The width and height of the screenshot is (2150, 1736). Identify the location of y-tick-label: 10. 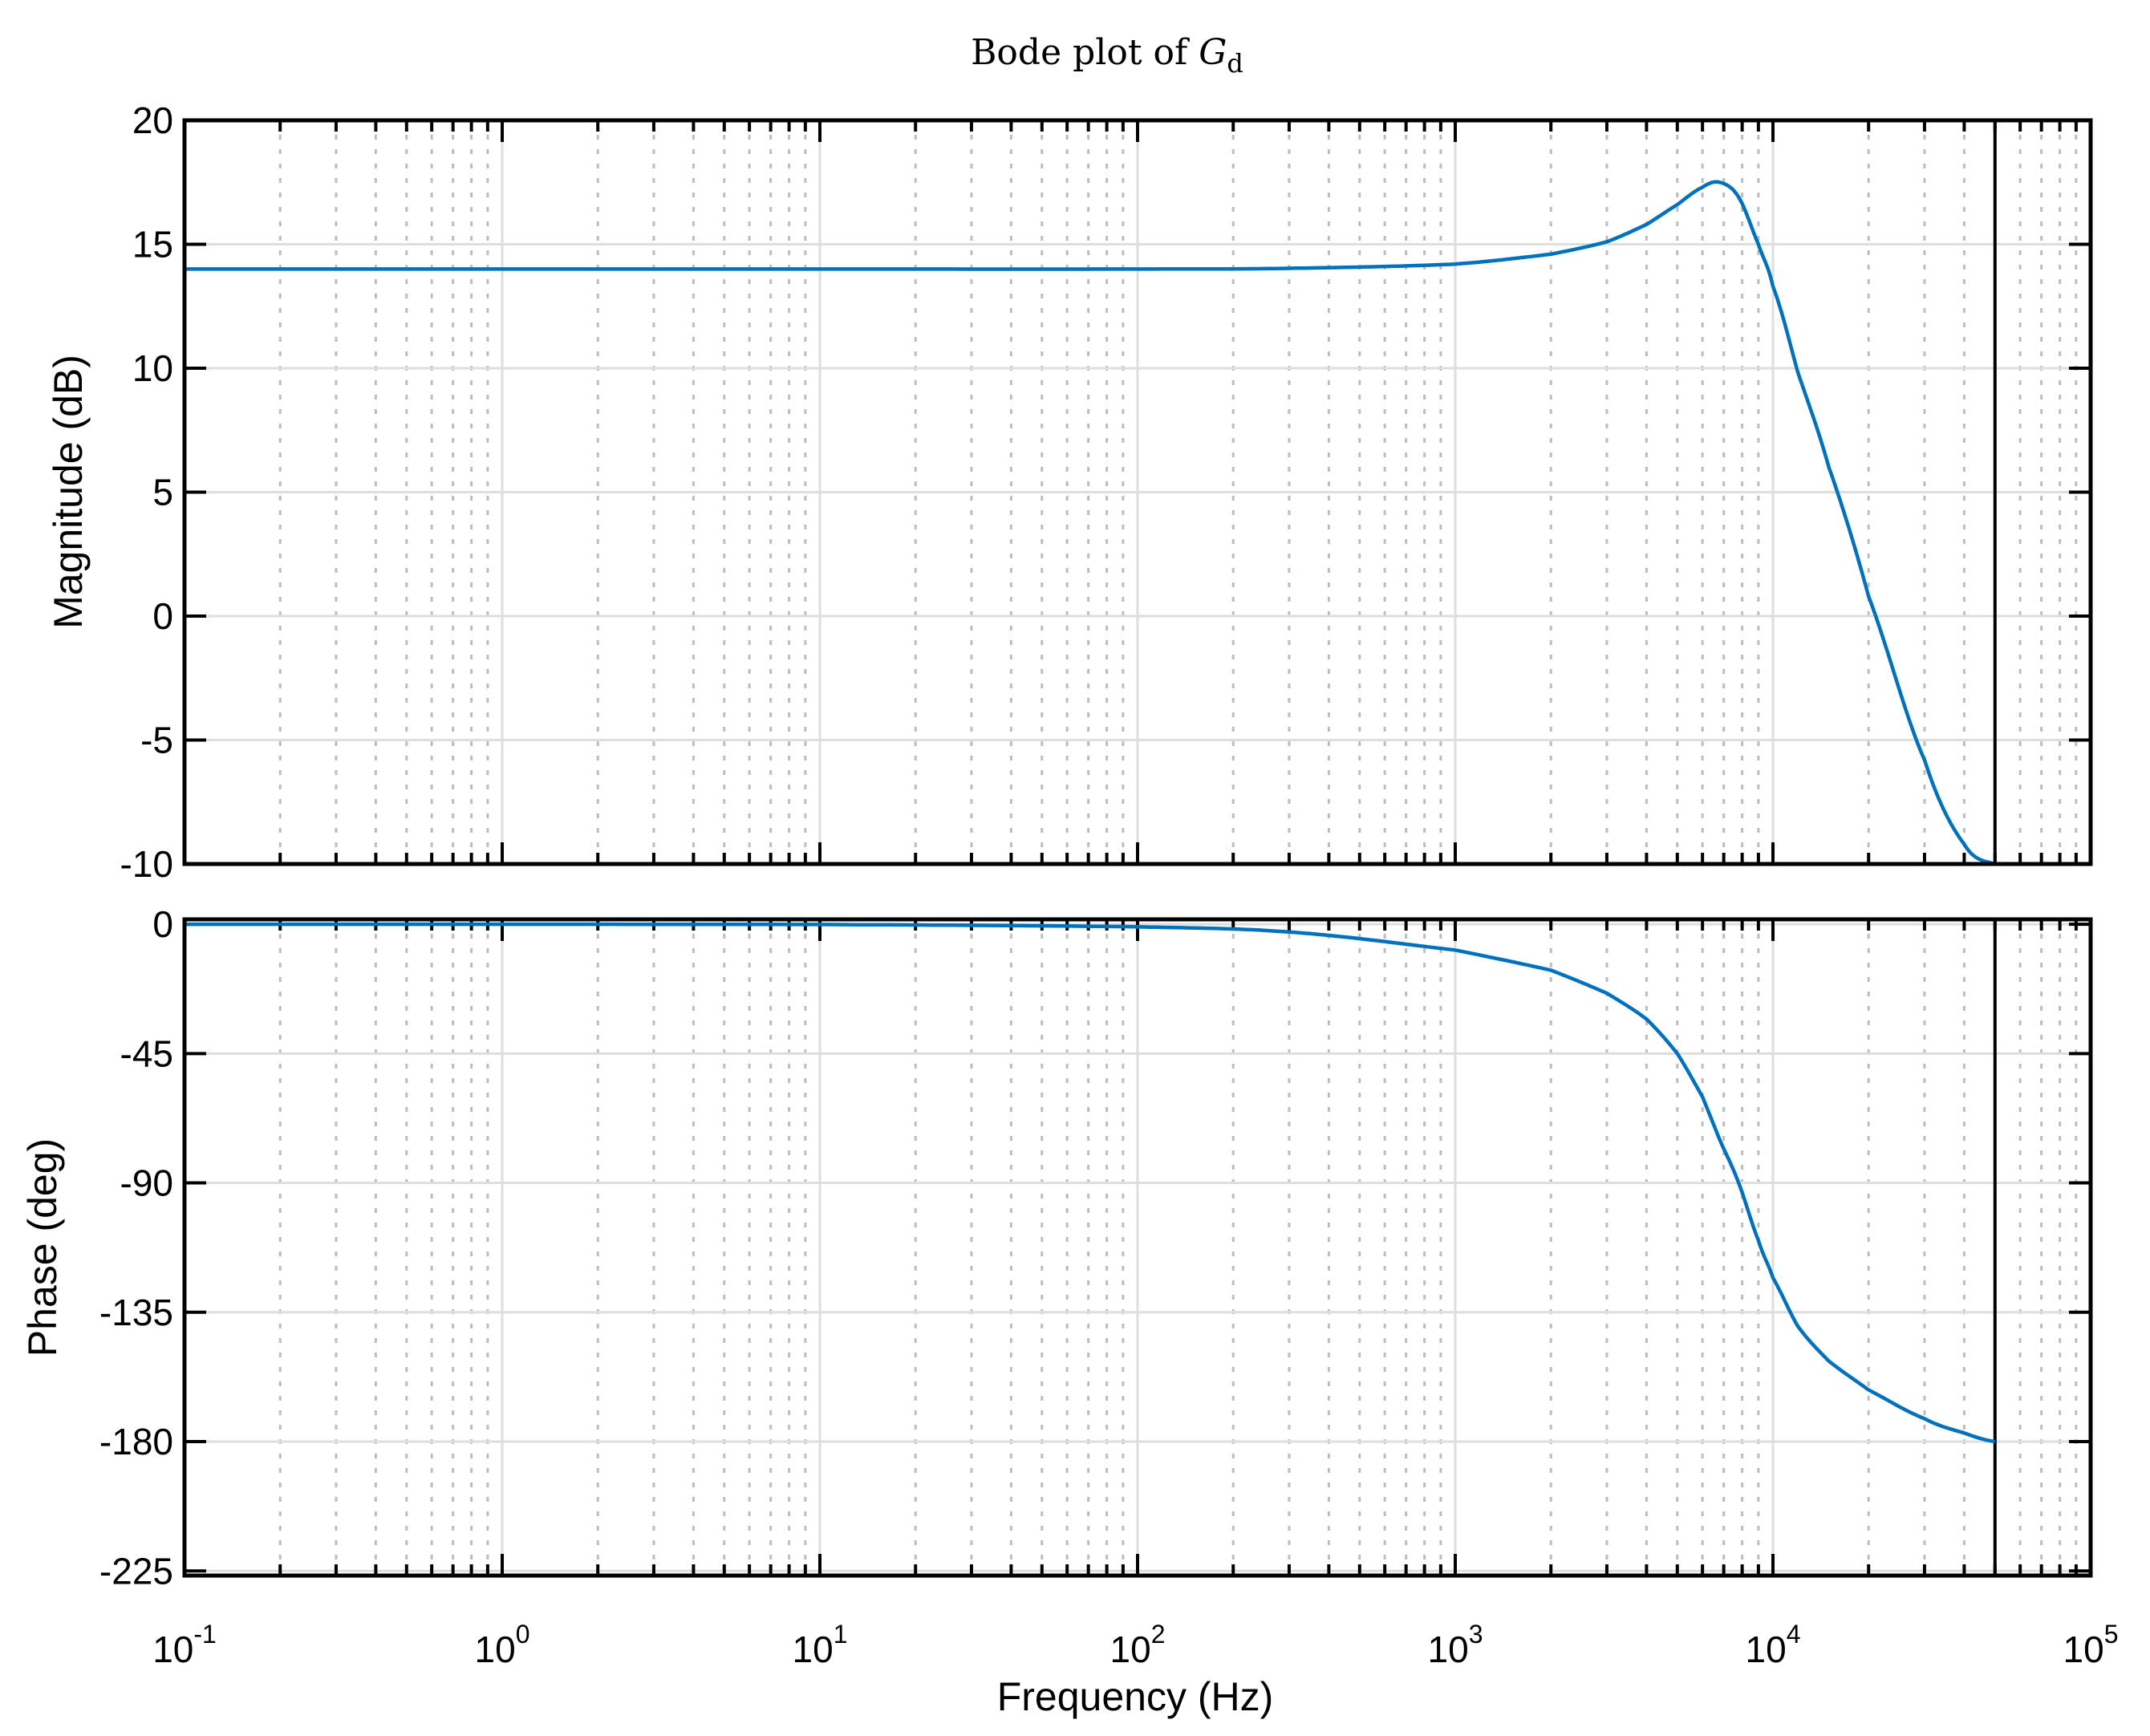
(152, 368).